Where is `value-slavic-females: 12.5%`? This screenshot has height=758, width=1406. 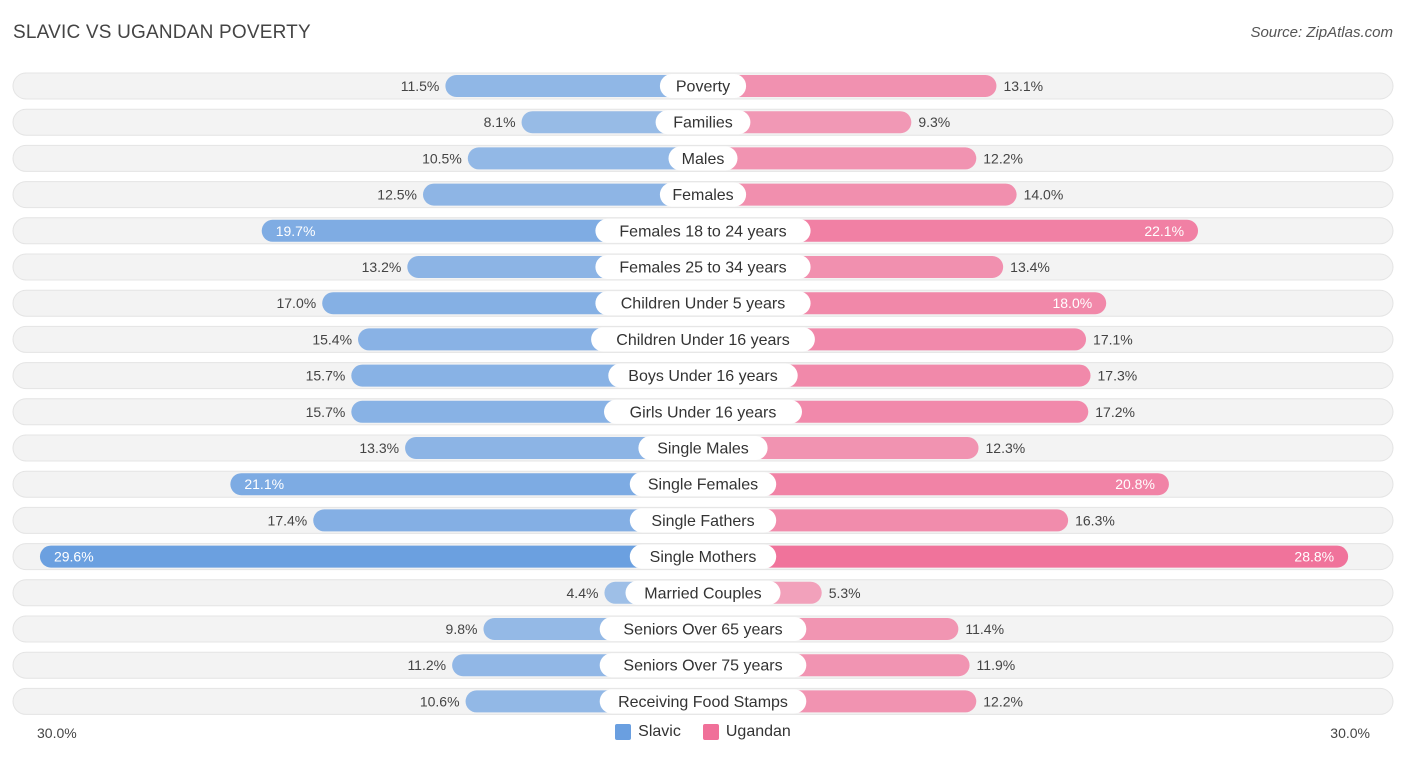 value-slavic-females: 12.5% is located at coordinates (397, 195).